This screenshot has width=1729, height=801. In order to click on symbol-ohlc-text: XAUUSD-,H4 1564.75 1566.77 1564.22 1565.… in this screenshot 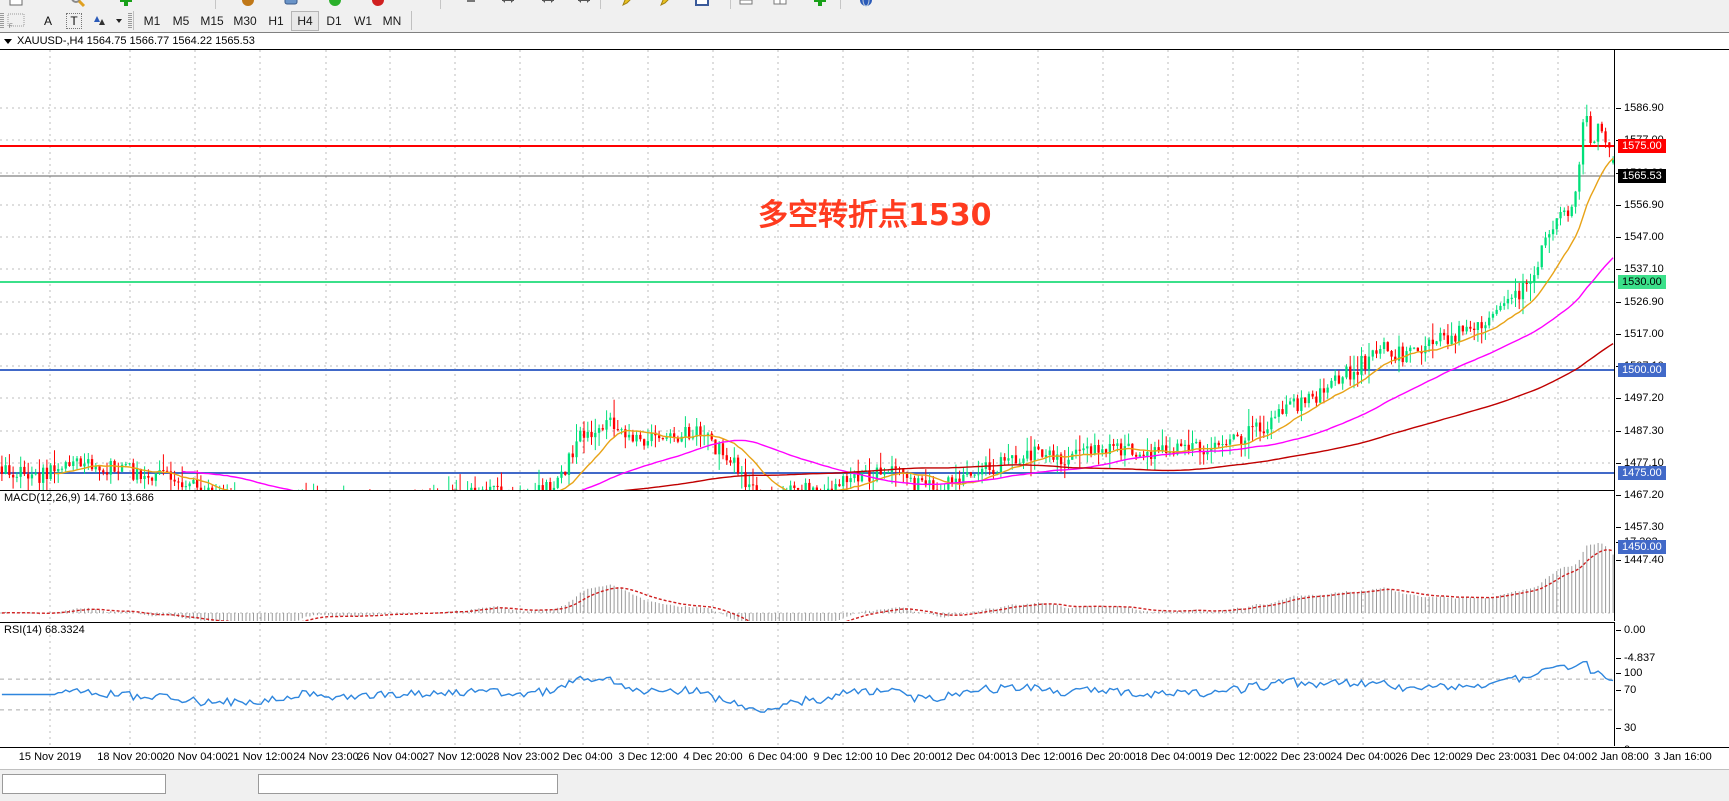, I will do `click(136, 41)`.